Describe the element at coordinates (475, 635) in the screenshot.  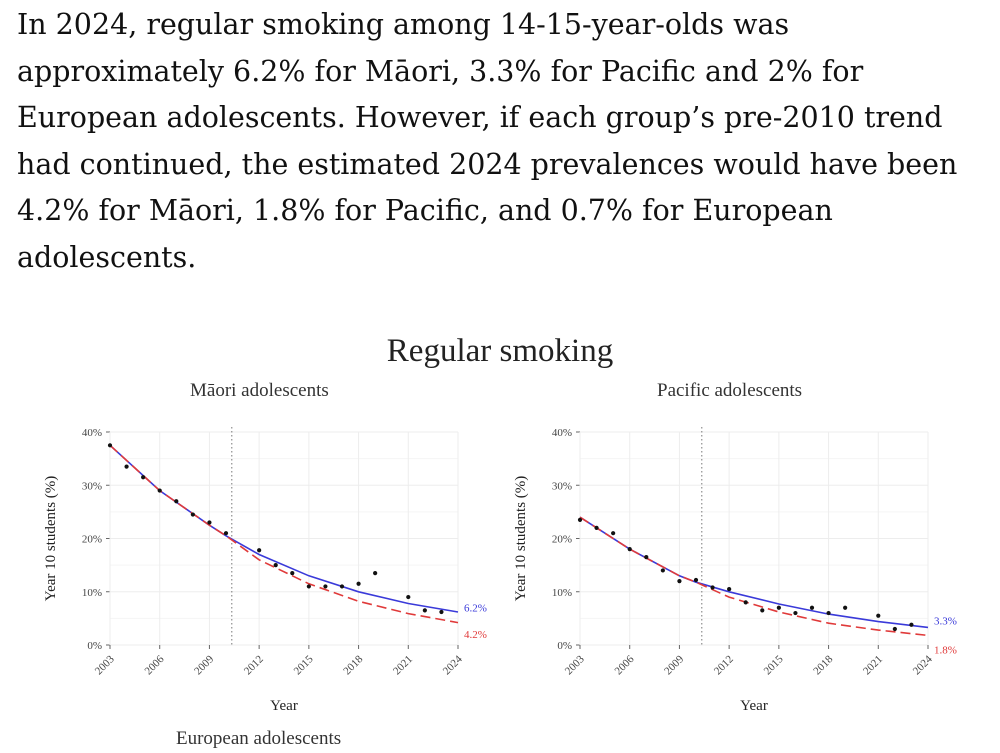
I see `end-label-counterfactual: 4.2%` at that location.